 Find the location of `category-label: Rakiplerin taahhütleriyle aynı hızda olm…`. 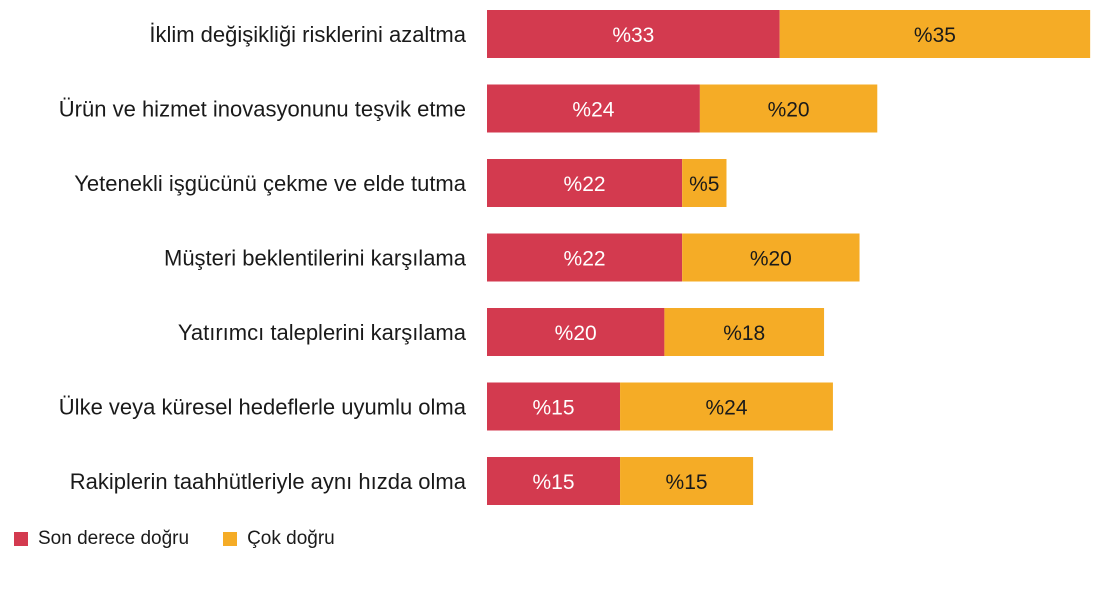

category-label: Rakiplerin taahhütleriyle aynı hızda olm… is located at coordinates (268, 481).